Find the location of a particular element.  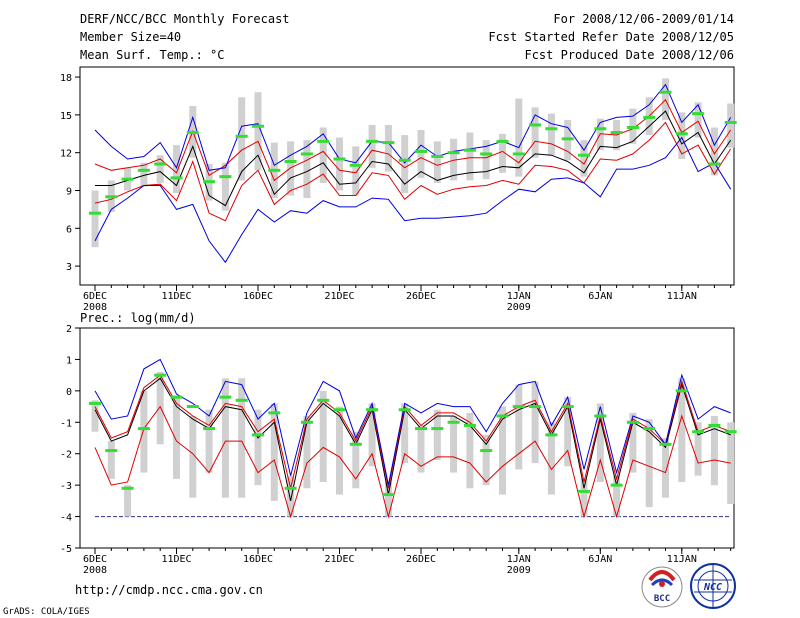

prec-y-tick-label: -3 is located at coordinates (66, 486).